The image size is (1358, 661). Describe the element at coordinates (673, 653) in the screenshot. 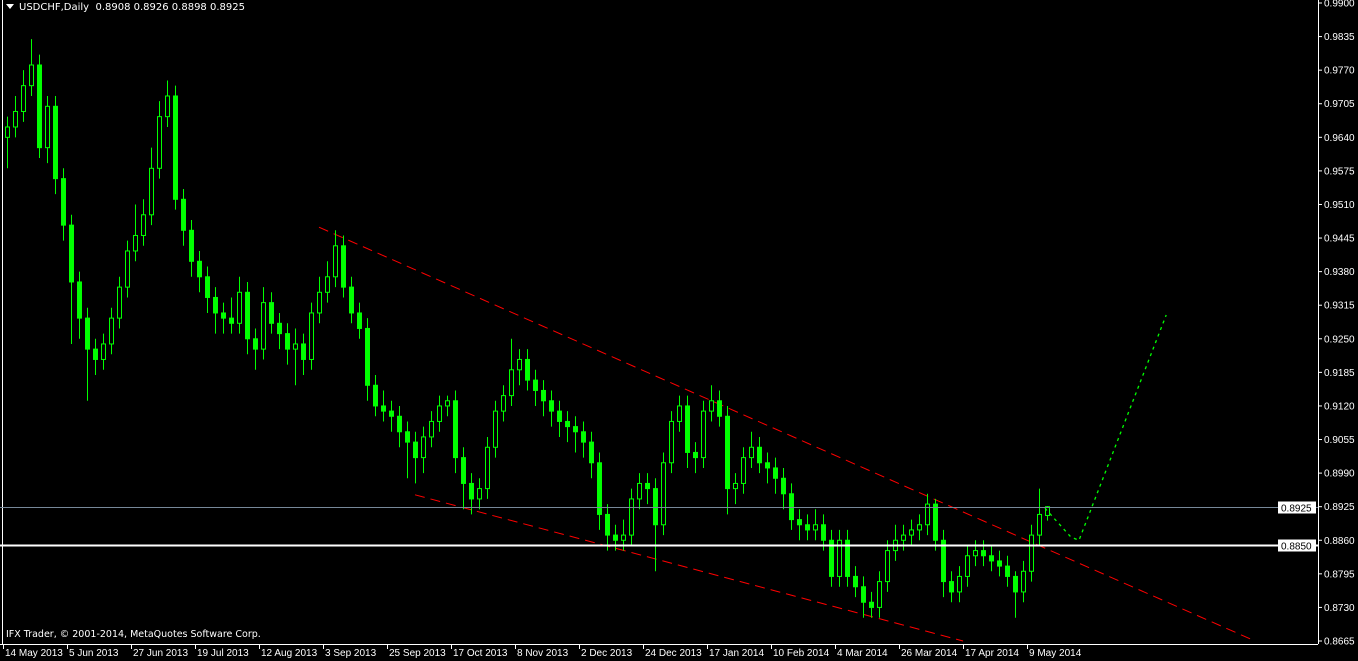

I see `time-tick-label: 24 Dec 2013` at that location.